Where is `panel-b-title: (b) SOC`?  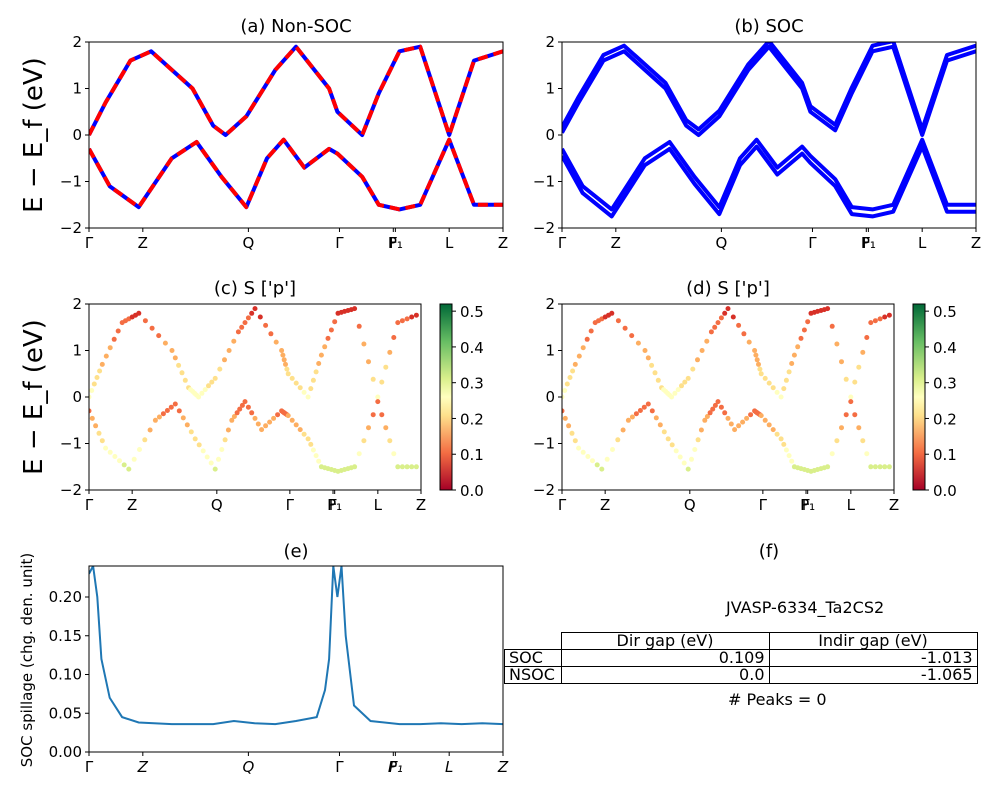 panel-b-title: (b) SOC is located at coordinates (768, 26).